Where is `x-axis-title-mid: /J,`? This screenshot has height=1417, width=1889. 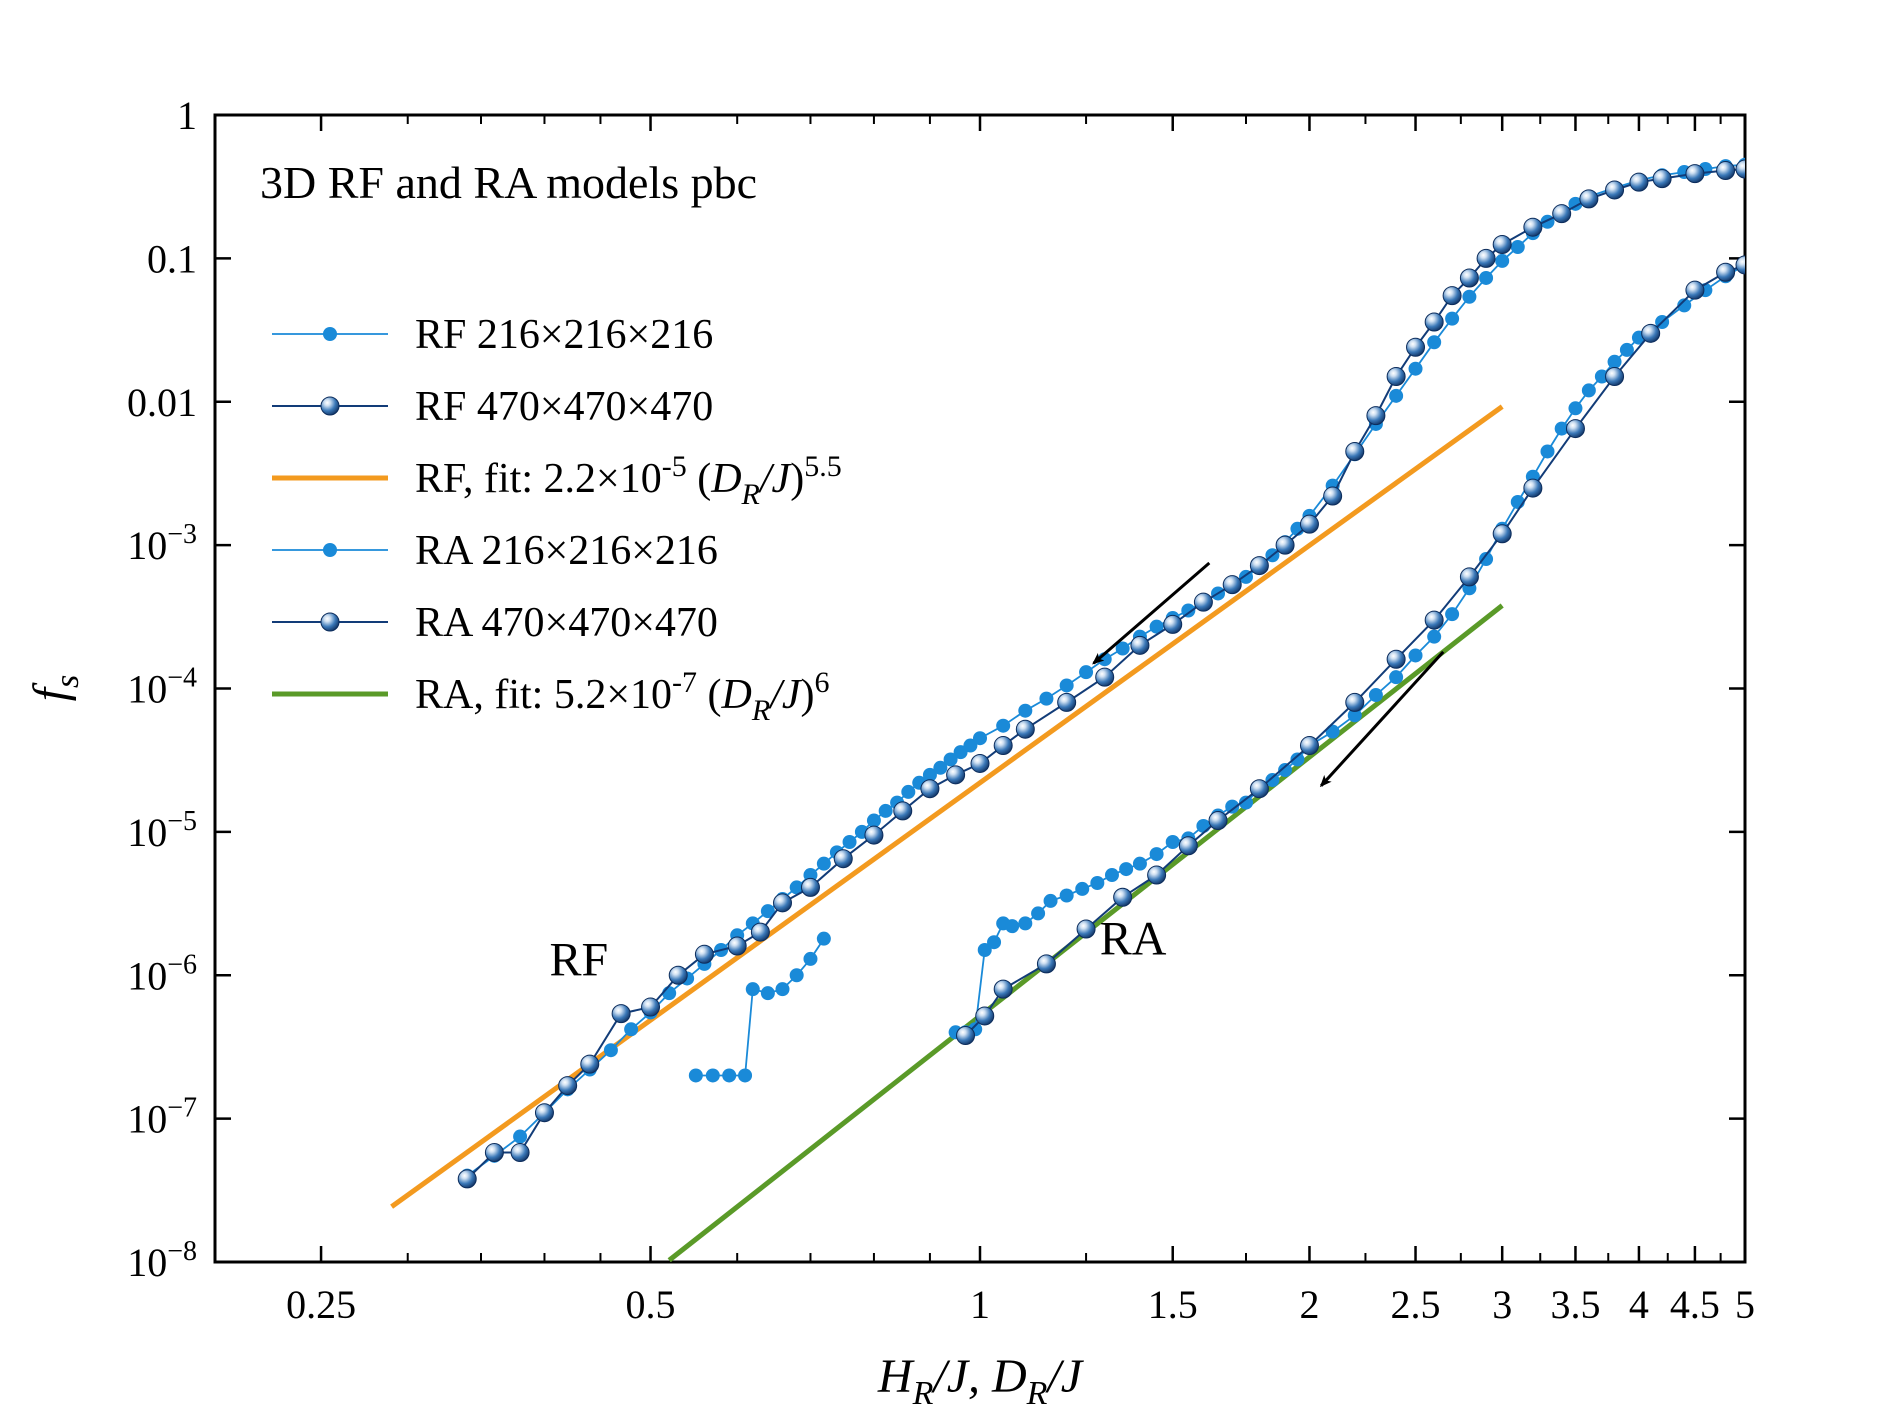
x-axis-title-mid: /J, is located at coordinates (961, 1376).